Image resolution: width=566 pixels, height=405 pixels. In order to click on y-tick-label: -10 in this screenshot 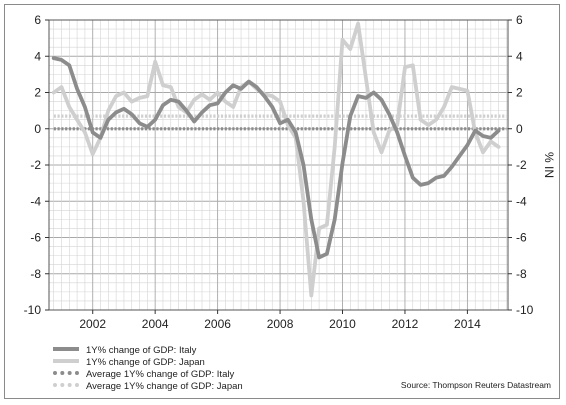, I will do `click(33, 310)`.